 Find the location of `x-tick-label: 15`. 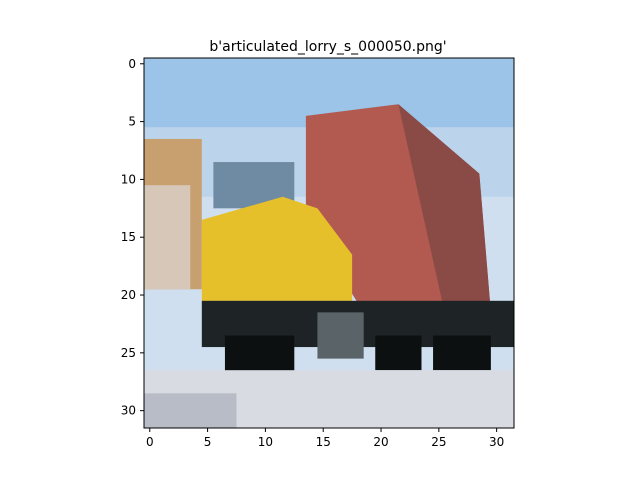

x-tick-label: 15 is located at coordinates (323, 442).